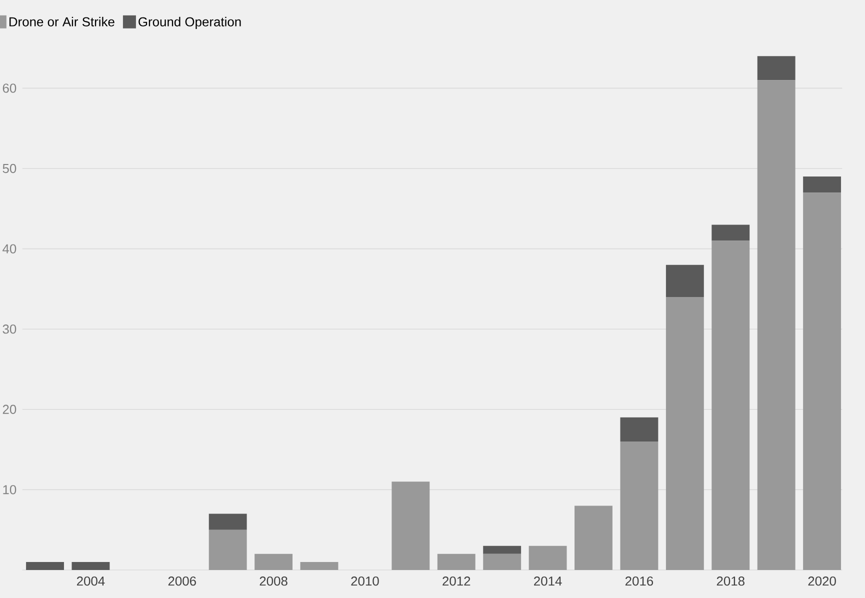 This screenshot has width=865, height=598. What do you see at coordinates (189, 22) in the screenshot?
I see `legend-label: Ground Operation` at bounding box center [189, 22].